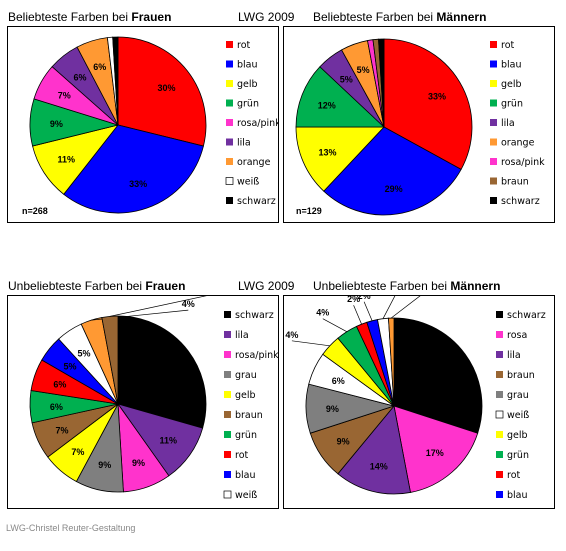 This screenshot has height=551, width=566. Describe the element at coordinates (56, 124) in the screenshot. I see `slice-label-grün: 9%` at that location.